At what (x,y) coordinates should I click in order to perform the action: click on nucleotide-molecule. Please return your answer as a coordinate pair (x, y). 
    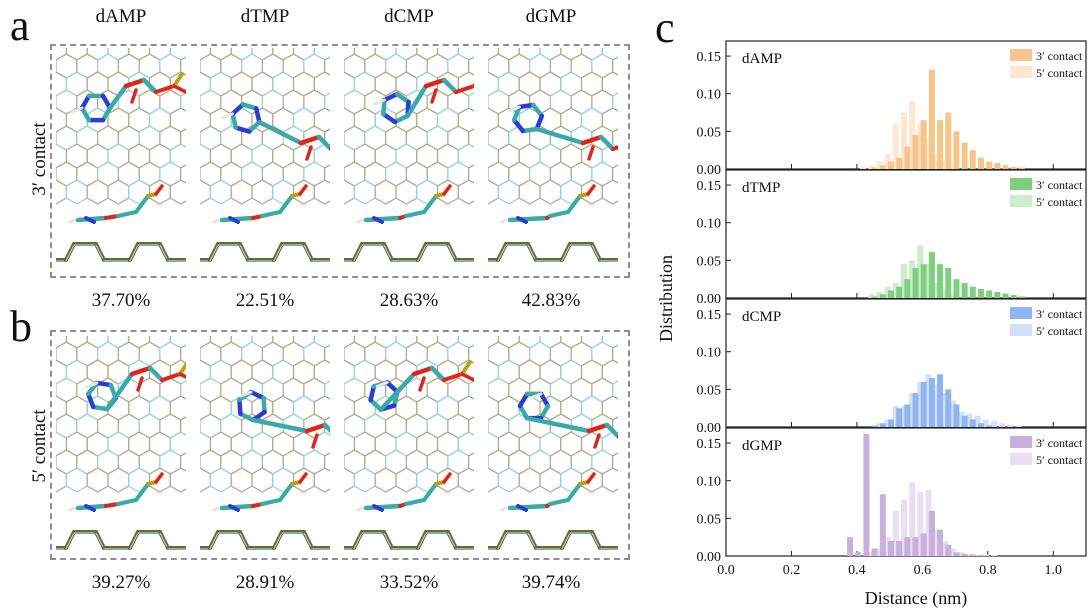
    Looking at the image, I should click on (283, 419).